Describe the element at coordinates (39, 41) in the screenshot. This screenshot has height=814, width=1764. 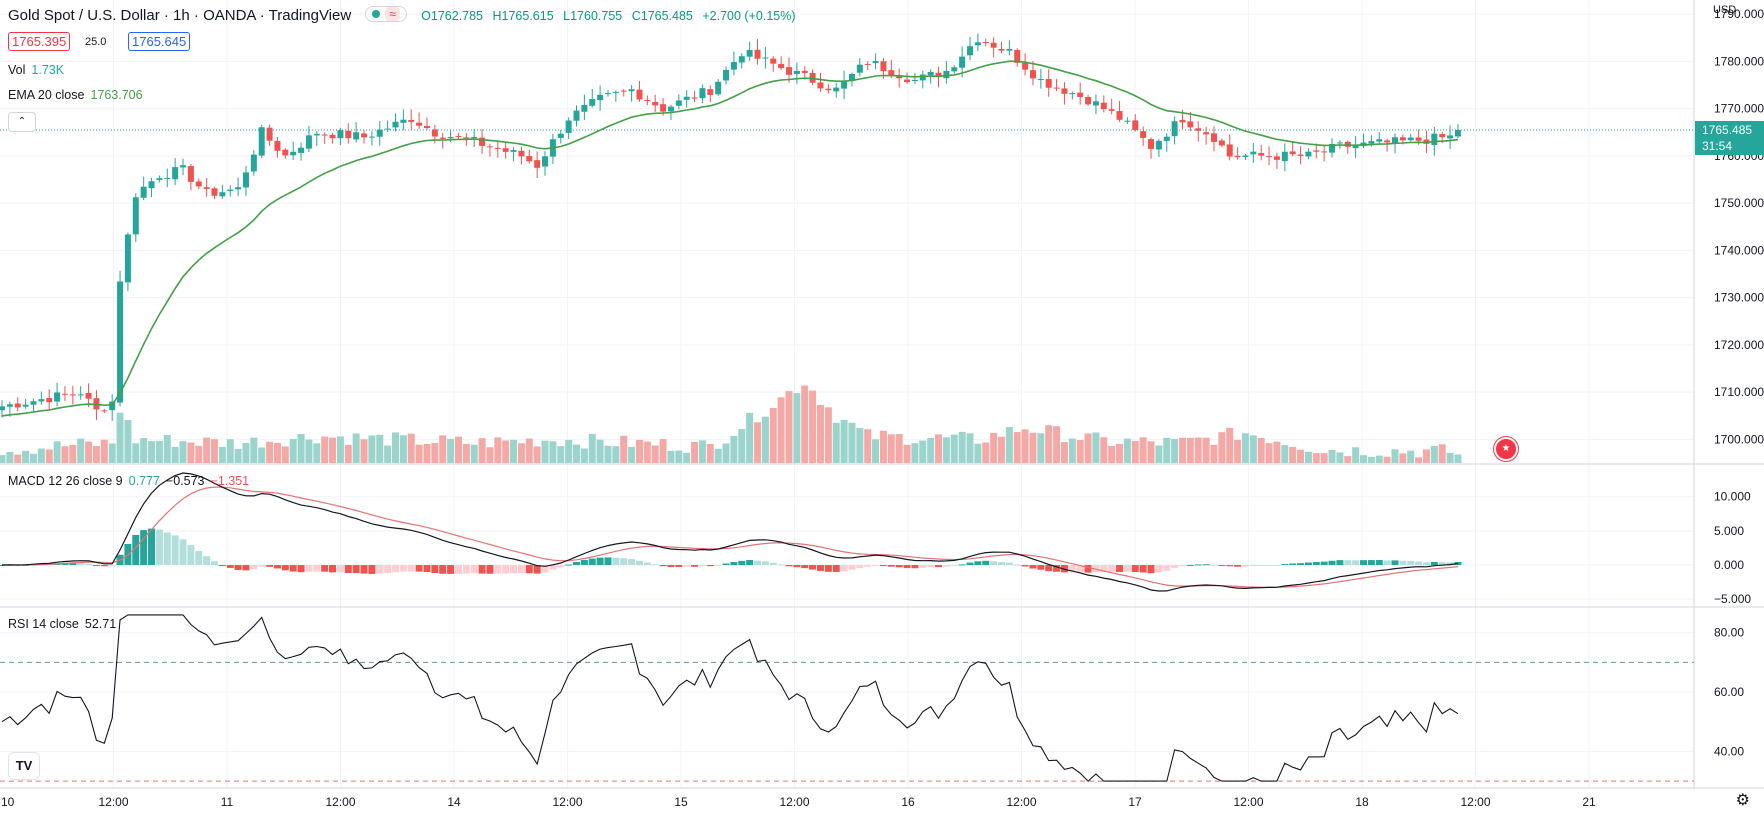
I see `sell-button: 1765.395` at that location.